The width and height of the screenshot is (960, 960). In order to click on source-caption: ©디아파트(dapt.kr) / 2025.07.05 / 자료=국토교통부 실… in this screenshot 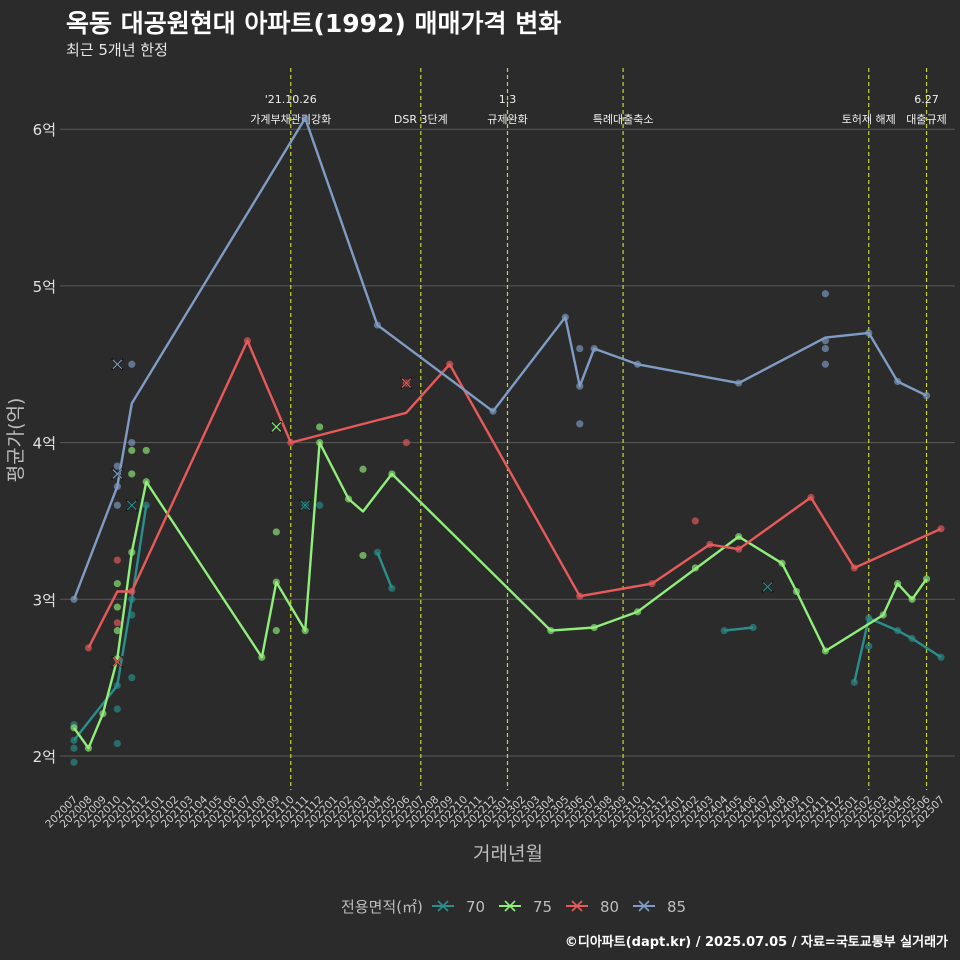, I will do `click(756, 942)`.